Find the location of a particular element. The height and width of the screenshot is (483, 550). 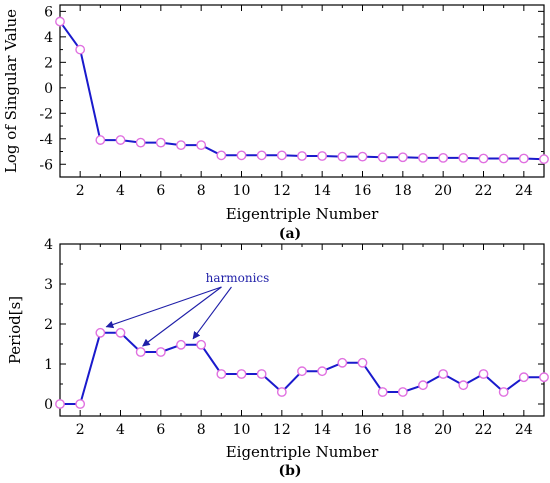

y-tick-label: 1 is located at coordinates (48, 365).